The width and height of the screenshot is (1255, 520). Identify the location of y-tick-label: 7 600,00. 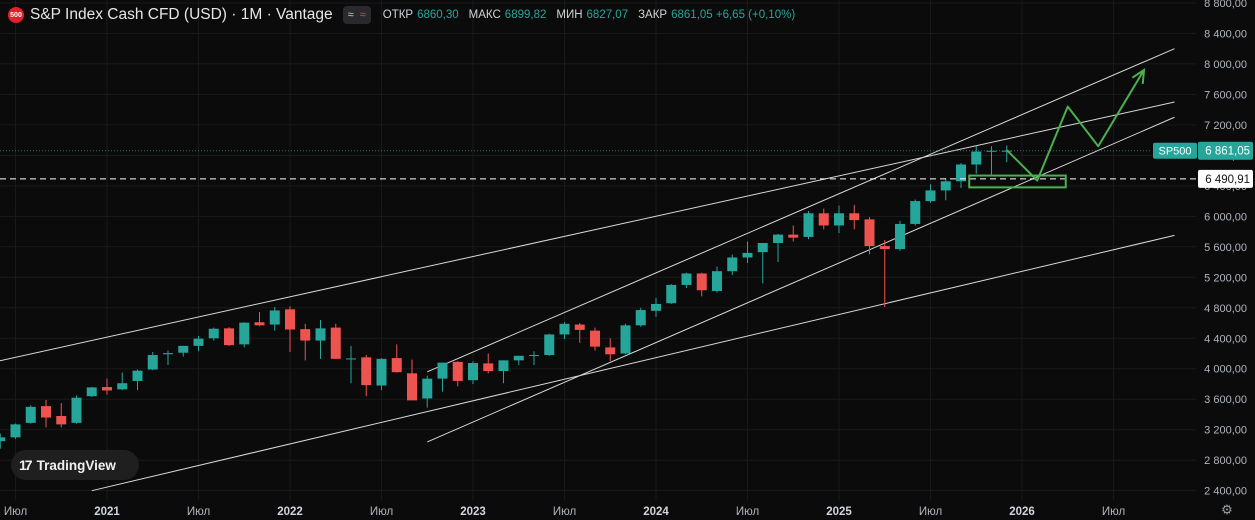
(1225, 95).